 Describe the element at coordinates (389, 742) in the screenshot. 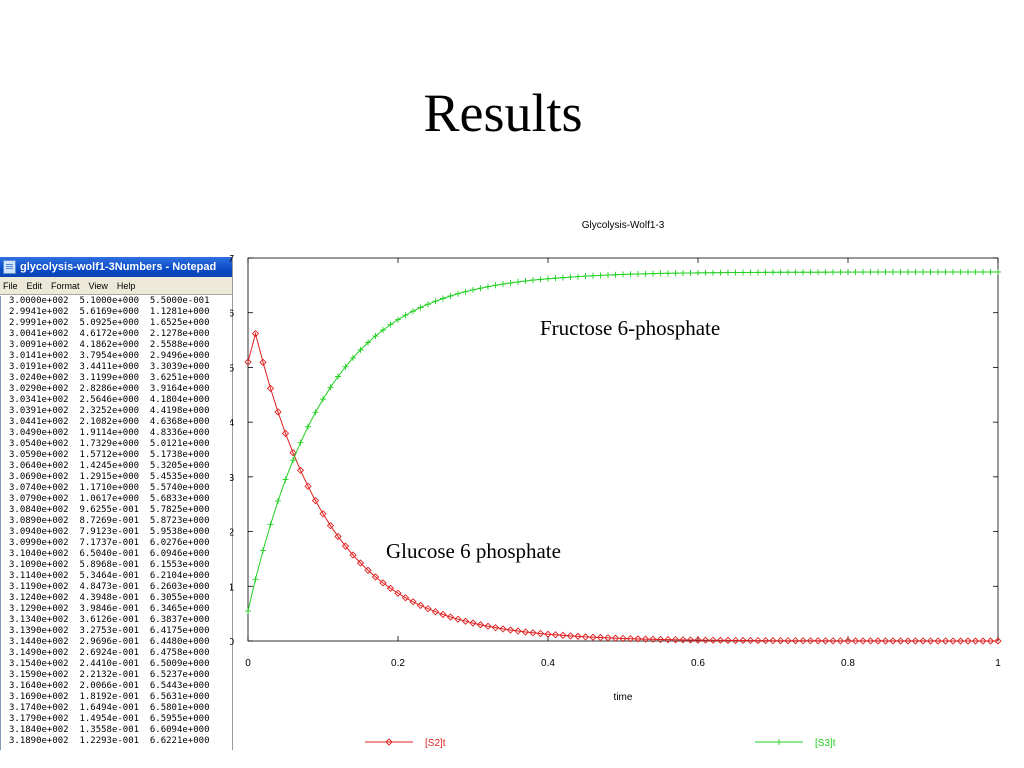

I see `legend-s2-marker` at that location.